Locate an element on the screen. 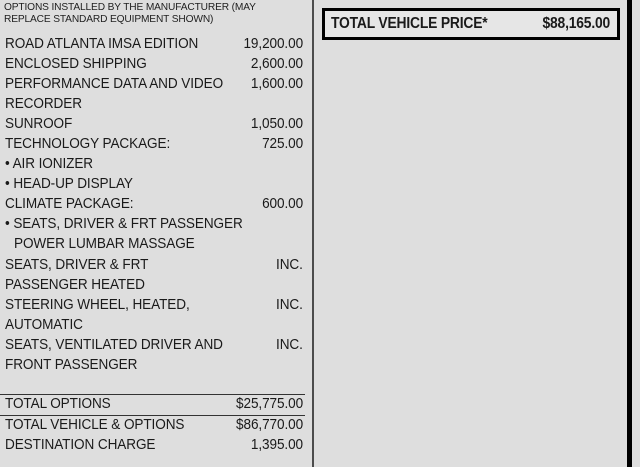 This screenshot has height=467, width=640. option-row: • SEATS, DRIVER & FRT PASSENGER is located at coordinates (153, 226).